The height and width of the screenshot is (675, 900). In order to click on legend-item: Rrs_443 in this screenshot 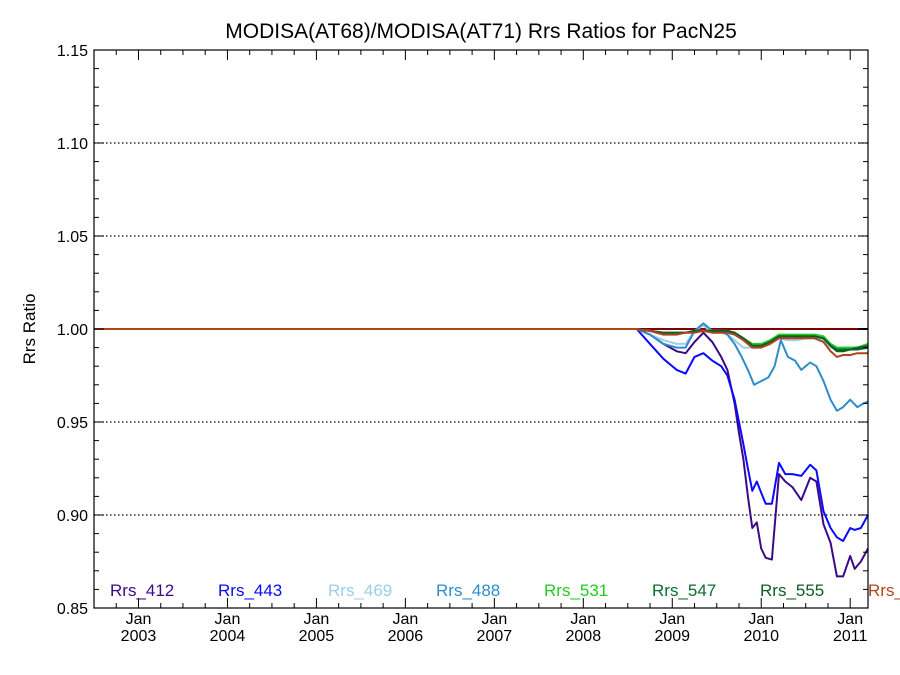, I will do `click(250, 590)`.